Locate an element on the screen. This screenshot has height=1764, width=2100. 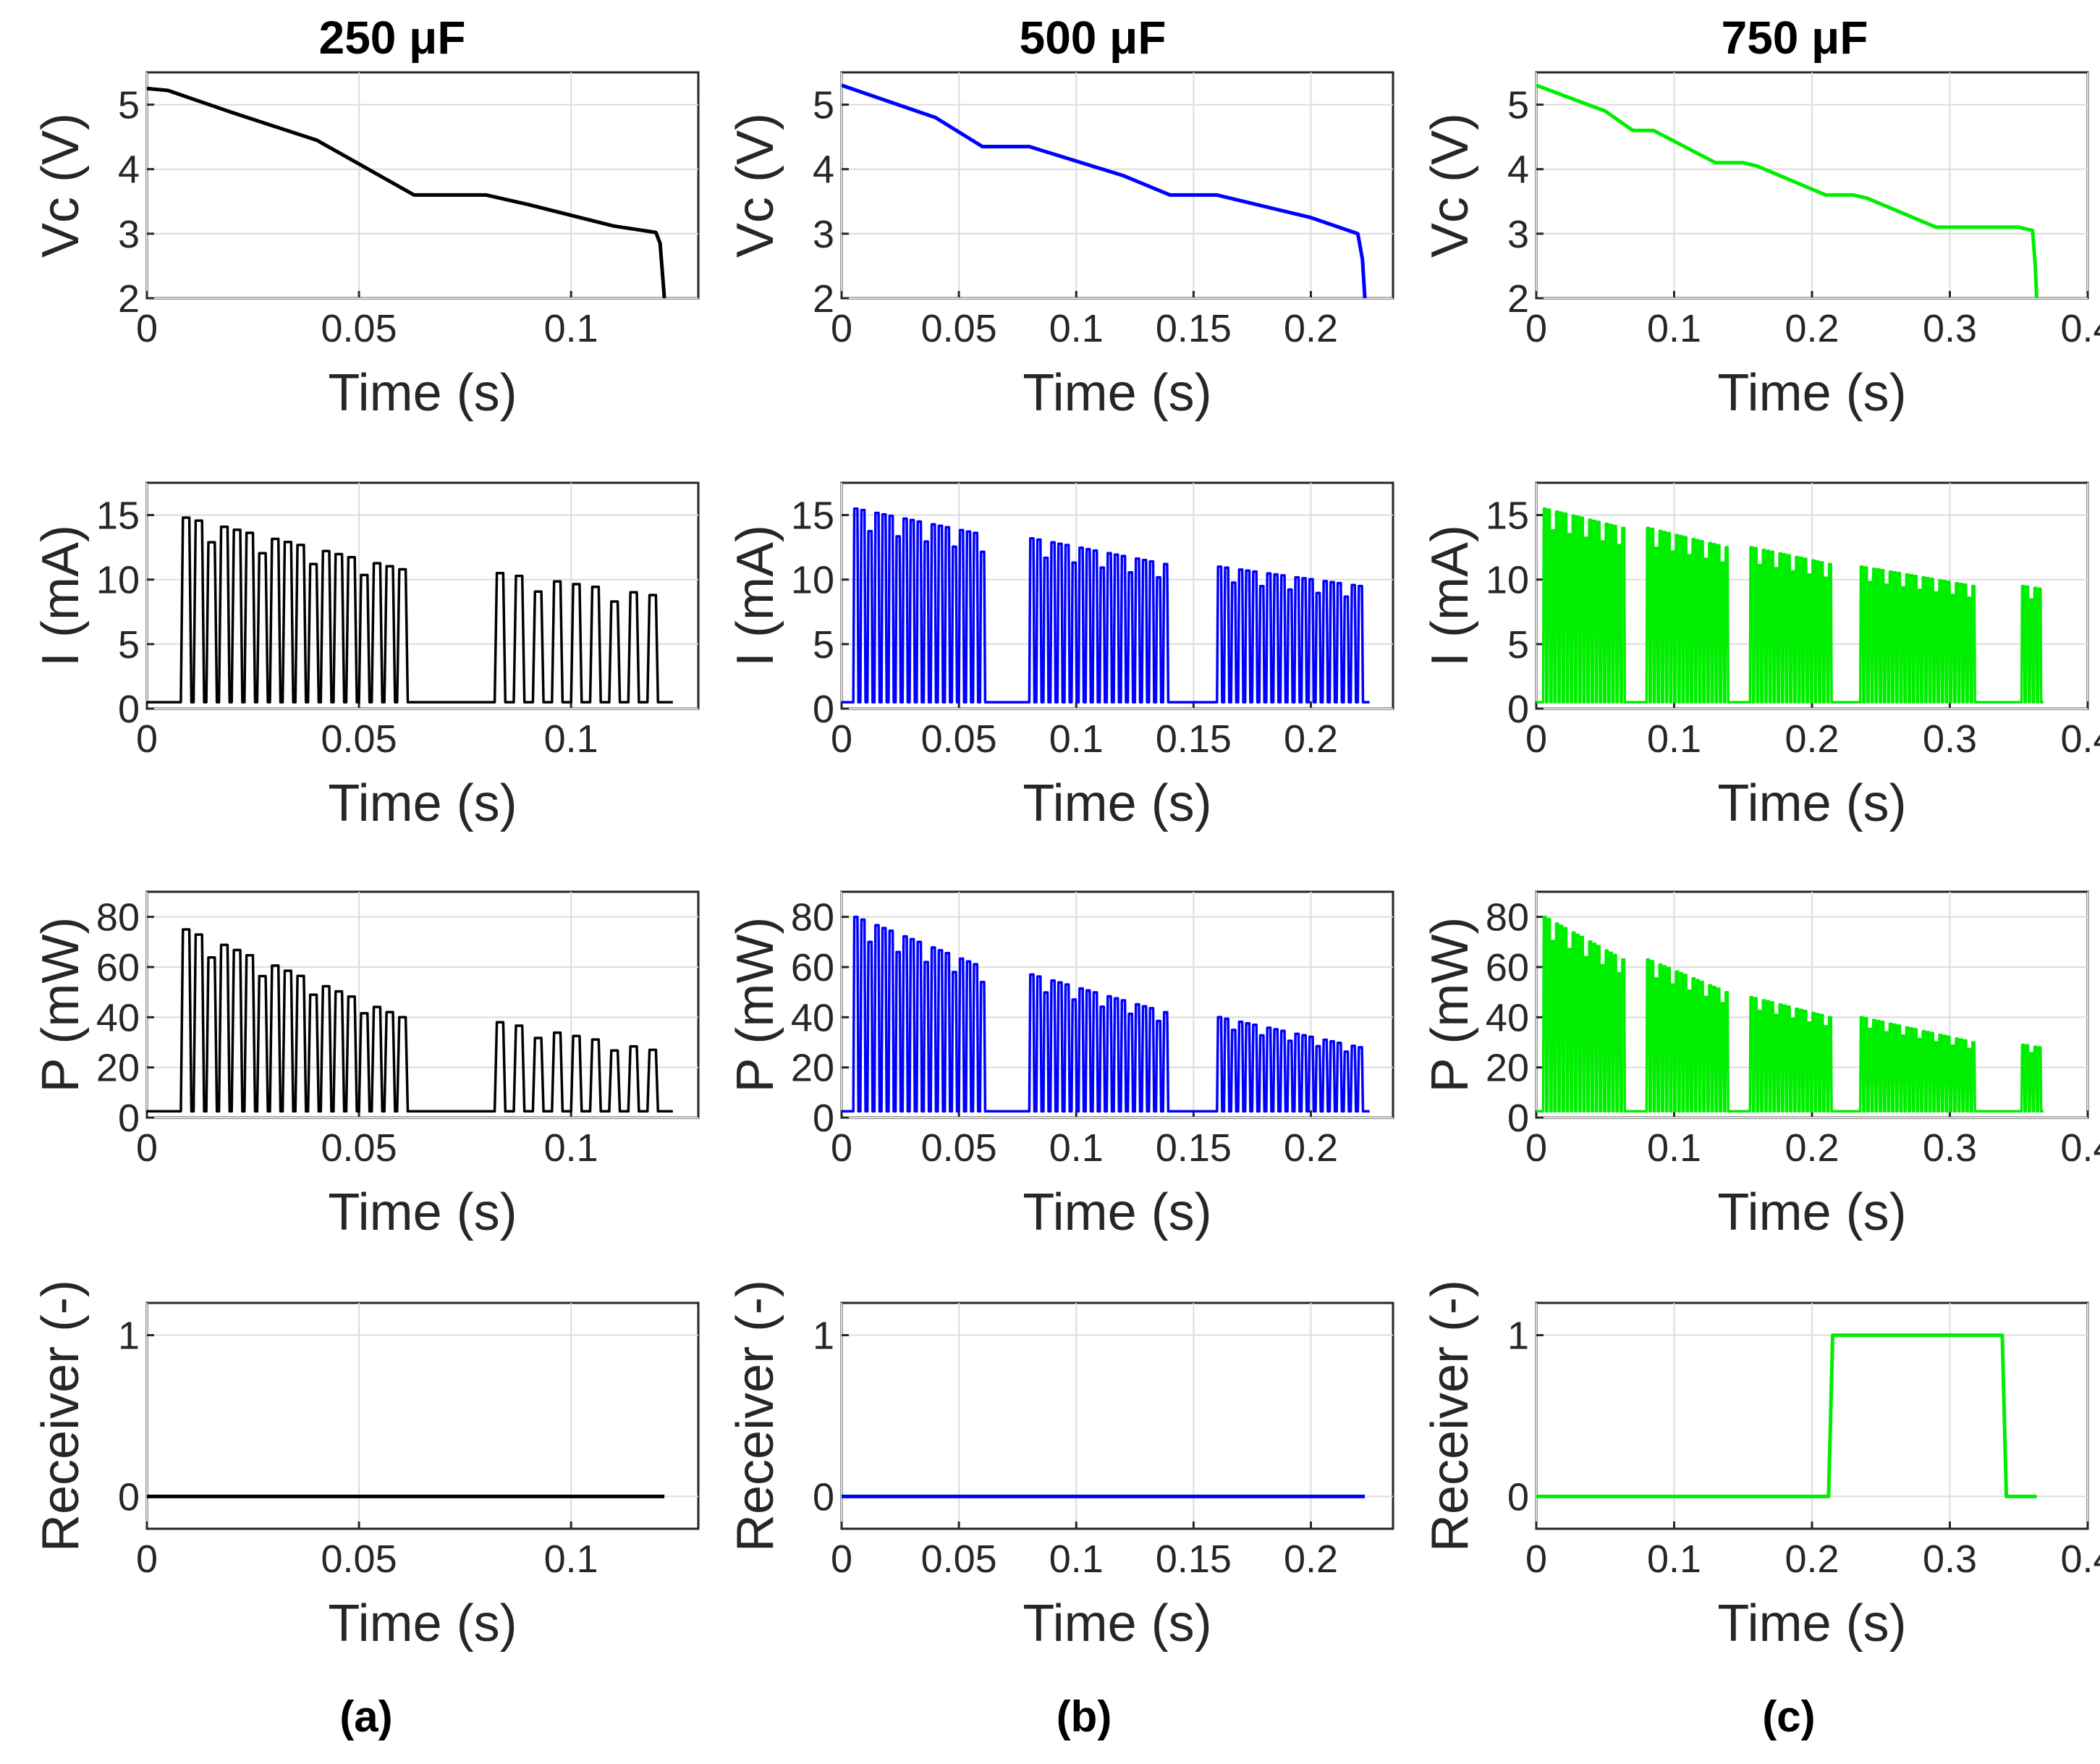
y-tick-label: 20 is located at coordinates (118, 1068).